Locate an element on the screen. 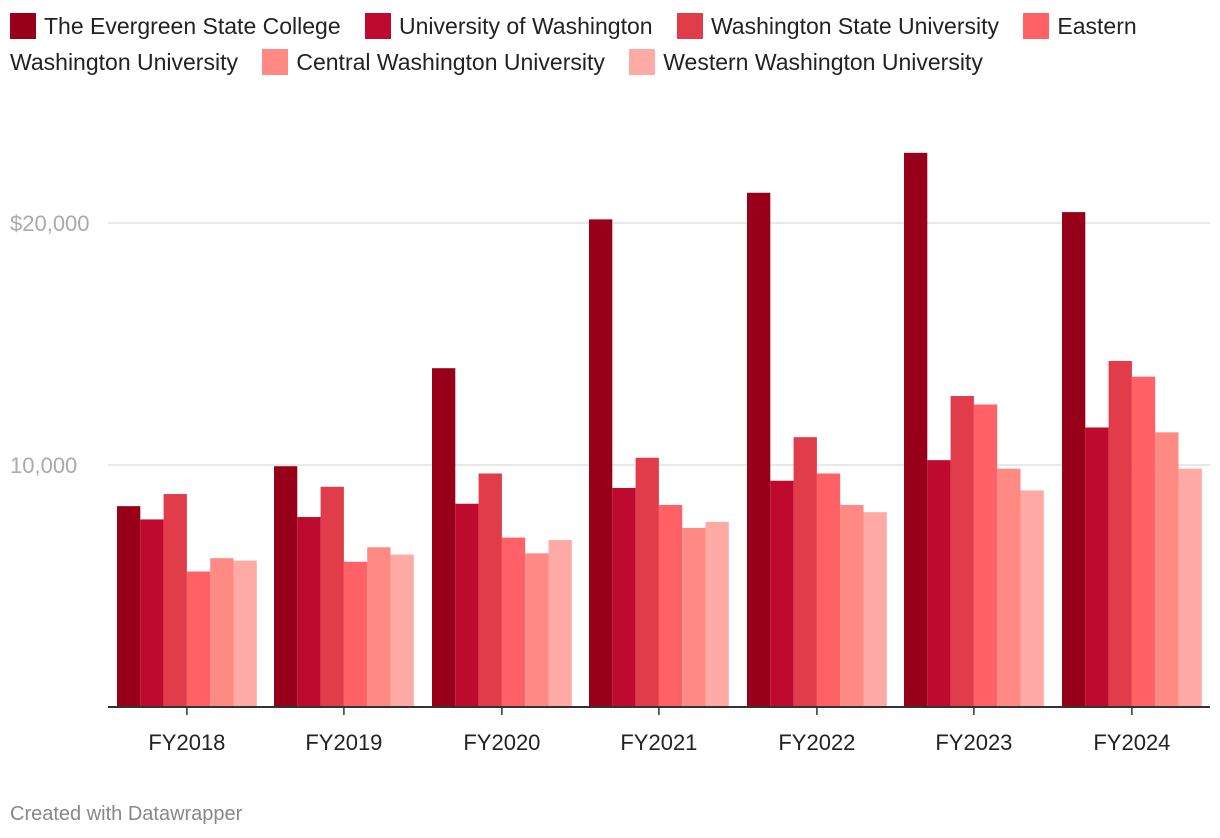 The width and height of the screenshot is (1220, 838). x-tick-label: FY2019 is located at coordinates (343, 742).